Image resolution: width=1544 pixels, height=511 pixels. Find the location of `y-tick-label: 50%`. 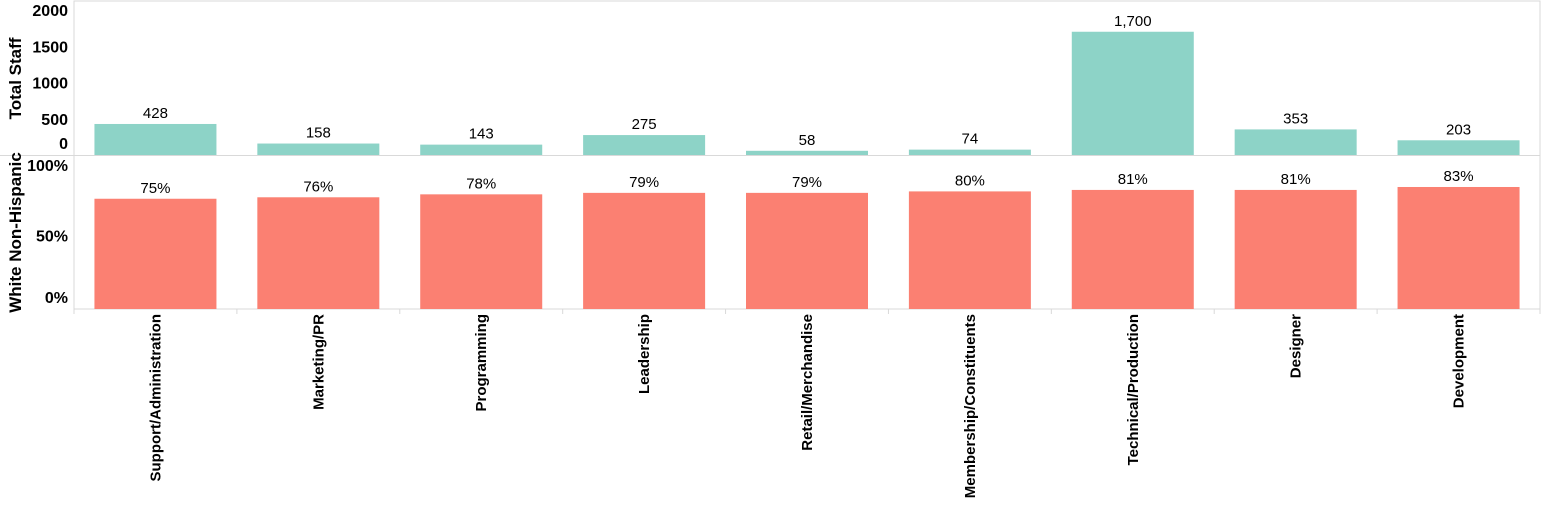

y-tick-label: 50% is located at coordinates (52, 237).